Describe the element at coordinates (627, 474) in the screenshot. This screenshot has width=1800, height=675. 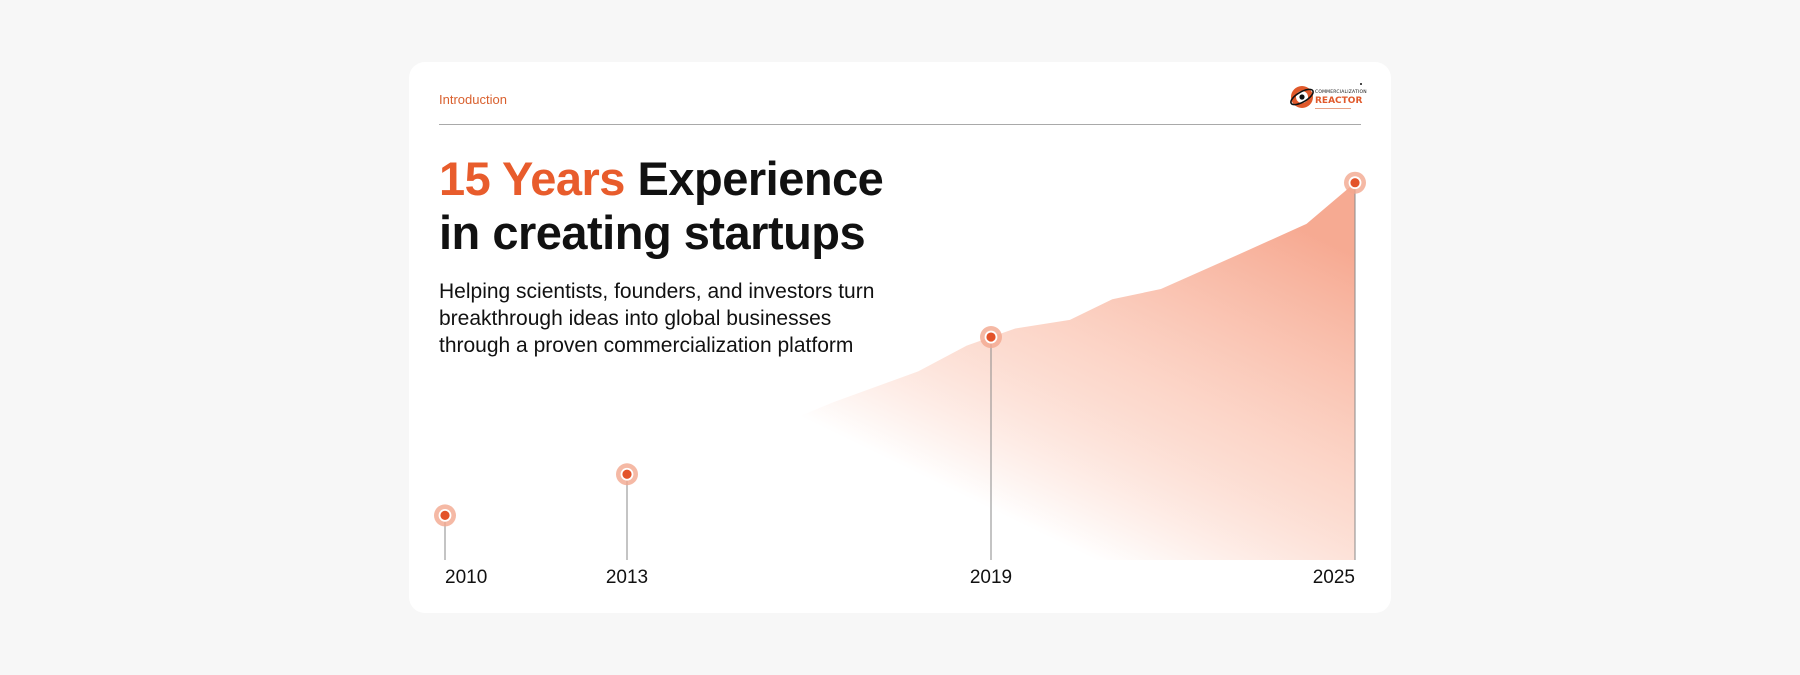
I see `milestone-point-2013` at that location.